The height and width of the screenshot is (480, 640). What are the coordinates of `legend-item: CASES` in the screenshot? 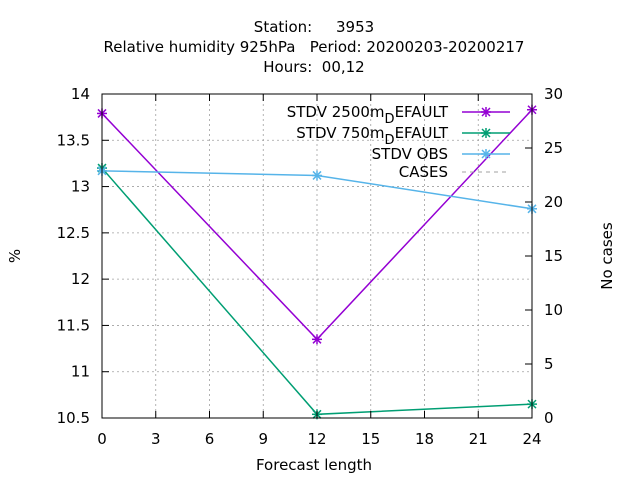 It's located at (454, 172).